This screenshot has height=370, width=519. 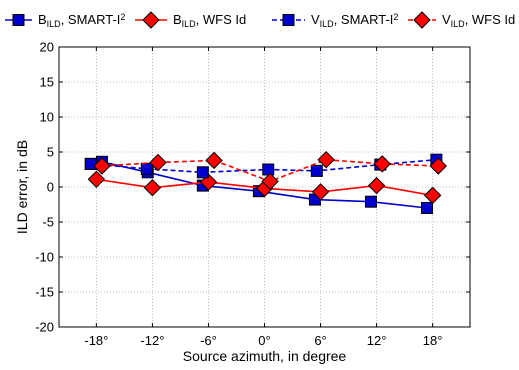 What do you see at coordinates (50, 152) in the screenshot?
I see `y-tick-label: 5` at bounding box center [50, 152].